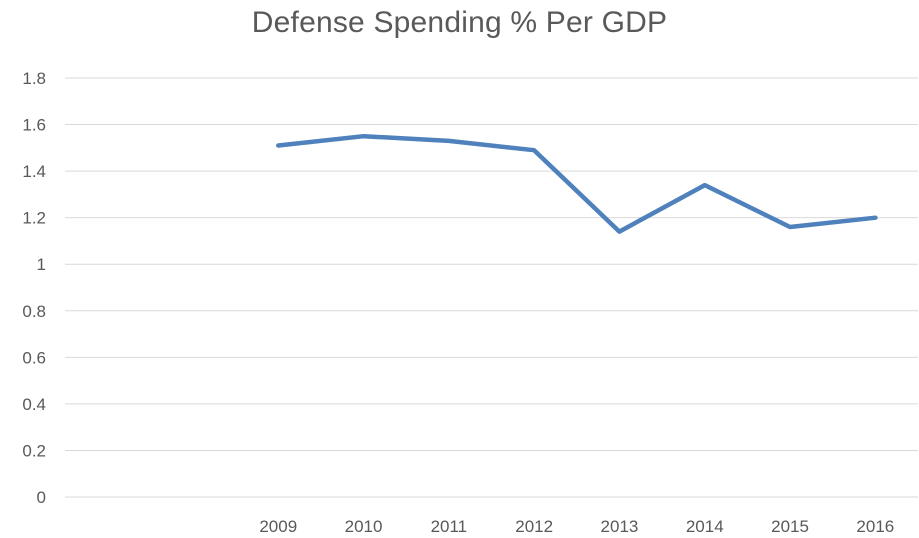 The width and height of the screenshot is (919, 538). What do you see at coordinates (34, 450) in the screenshot?
I see `y-tick-label: 0.2` at bounding box center [34, 450].